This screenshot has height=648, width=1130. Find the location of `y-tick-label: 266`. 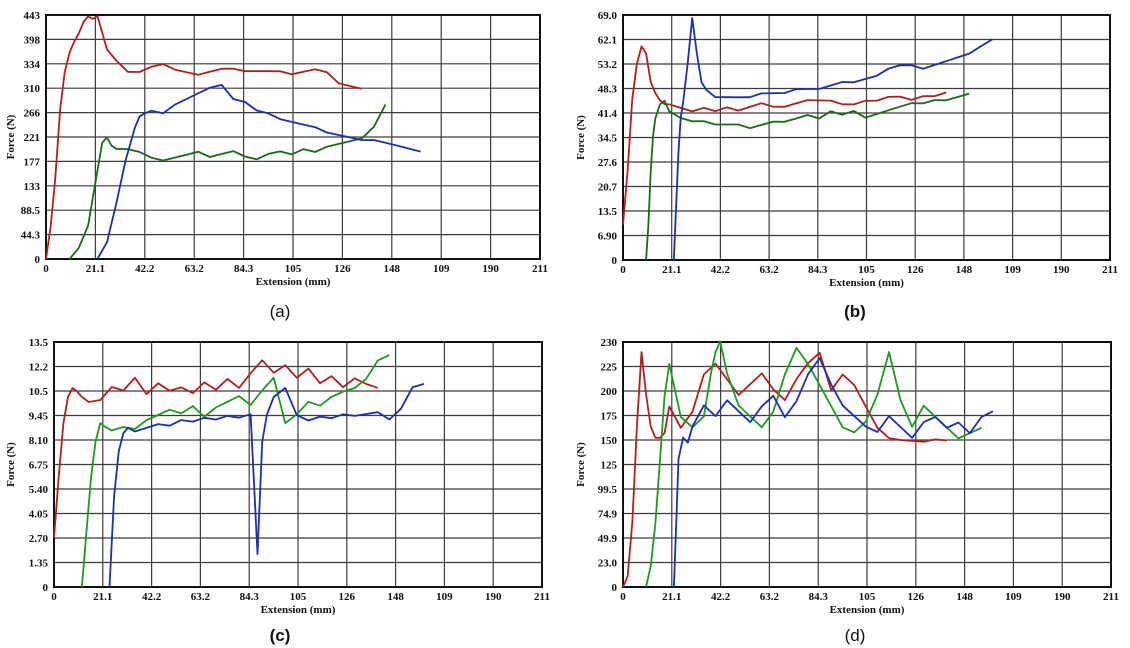

y-tick-label: 266 is located at coordinates (32, 114).